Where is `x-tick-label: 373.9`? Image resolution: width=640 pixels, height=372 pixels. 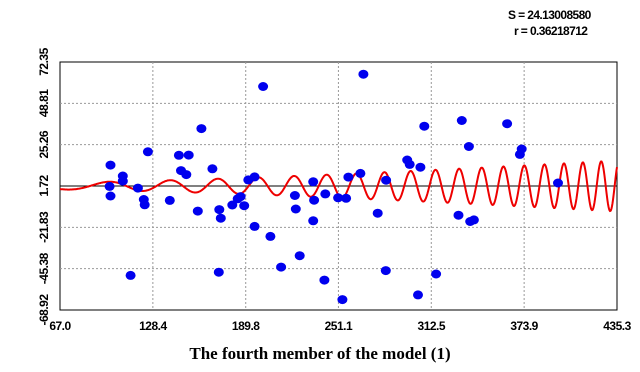
x-tick-label: 373.9 is located at coordinates (524, 326).